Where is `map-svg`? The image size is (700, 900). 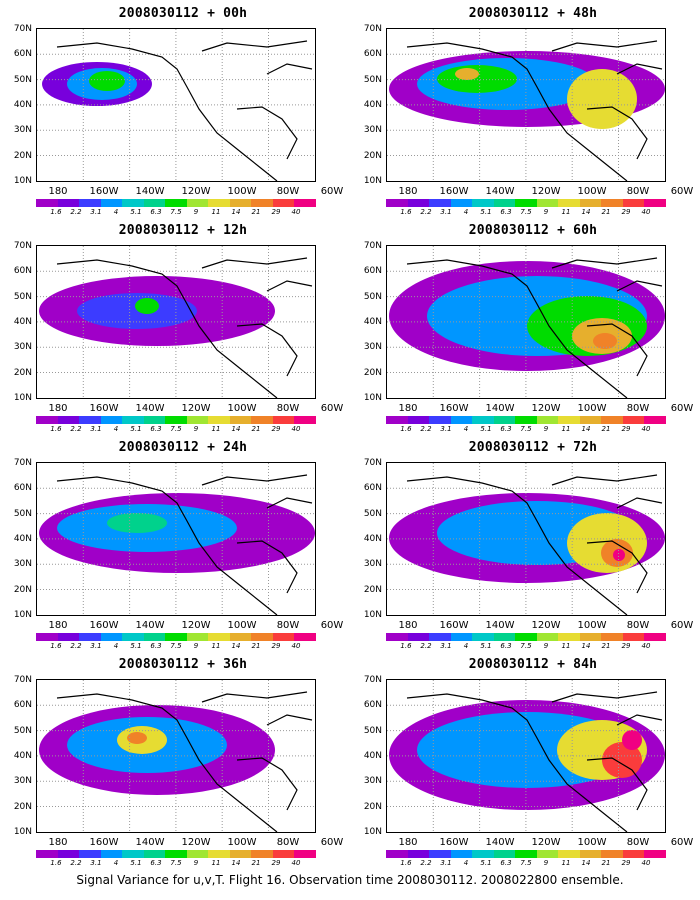
map-svg is located at coordinates (526, 539).